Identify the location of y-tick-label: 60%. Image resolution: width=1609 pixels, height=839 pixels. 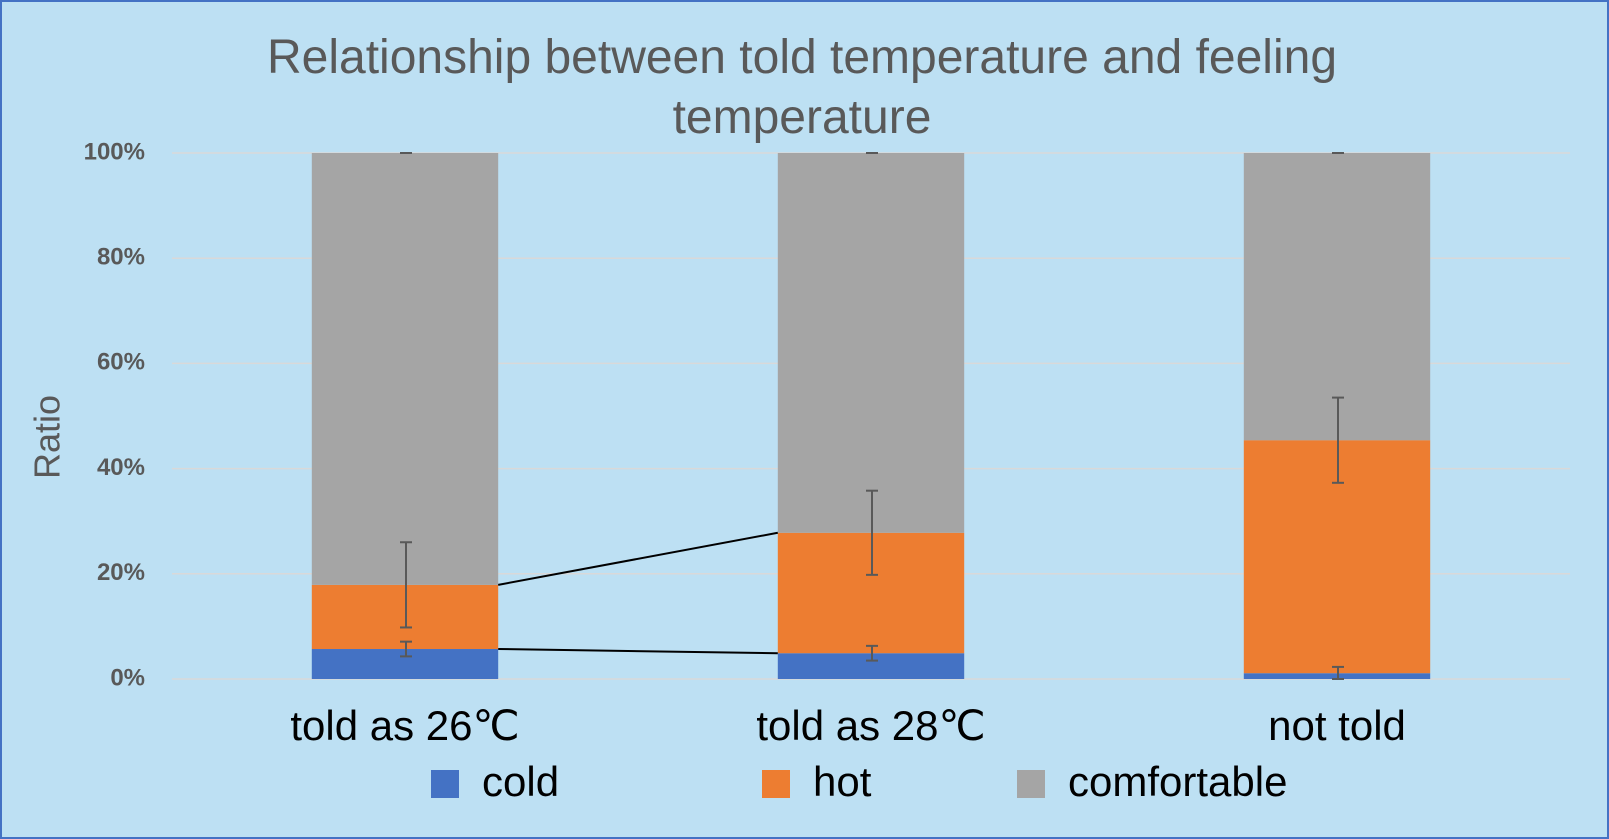
(121, 362).